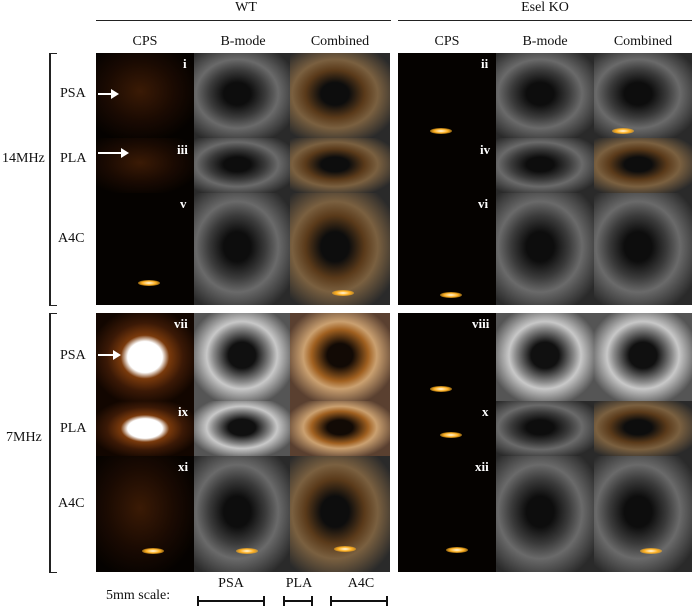  Describe the element at coordinates (73, 93) in the screenshot. I see `row-label-psa-14: PSA` at that location.